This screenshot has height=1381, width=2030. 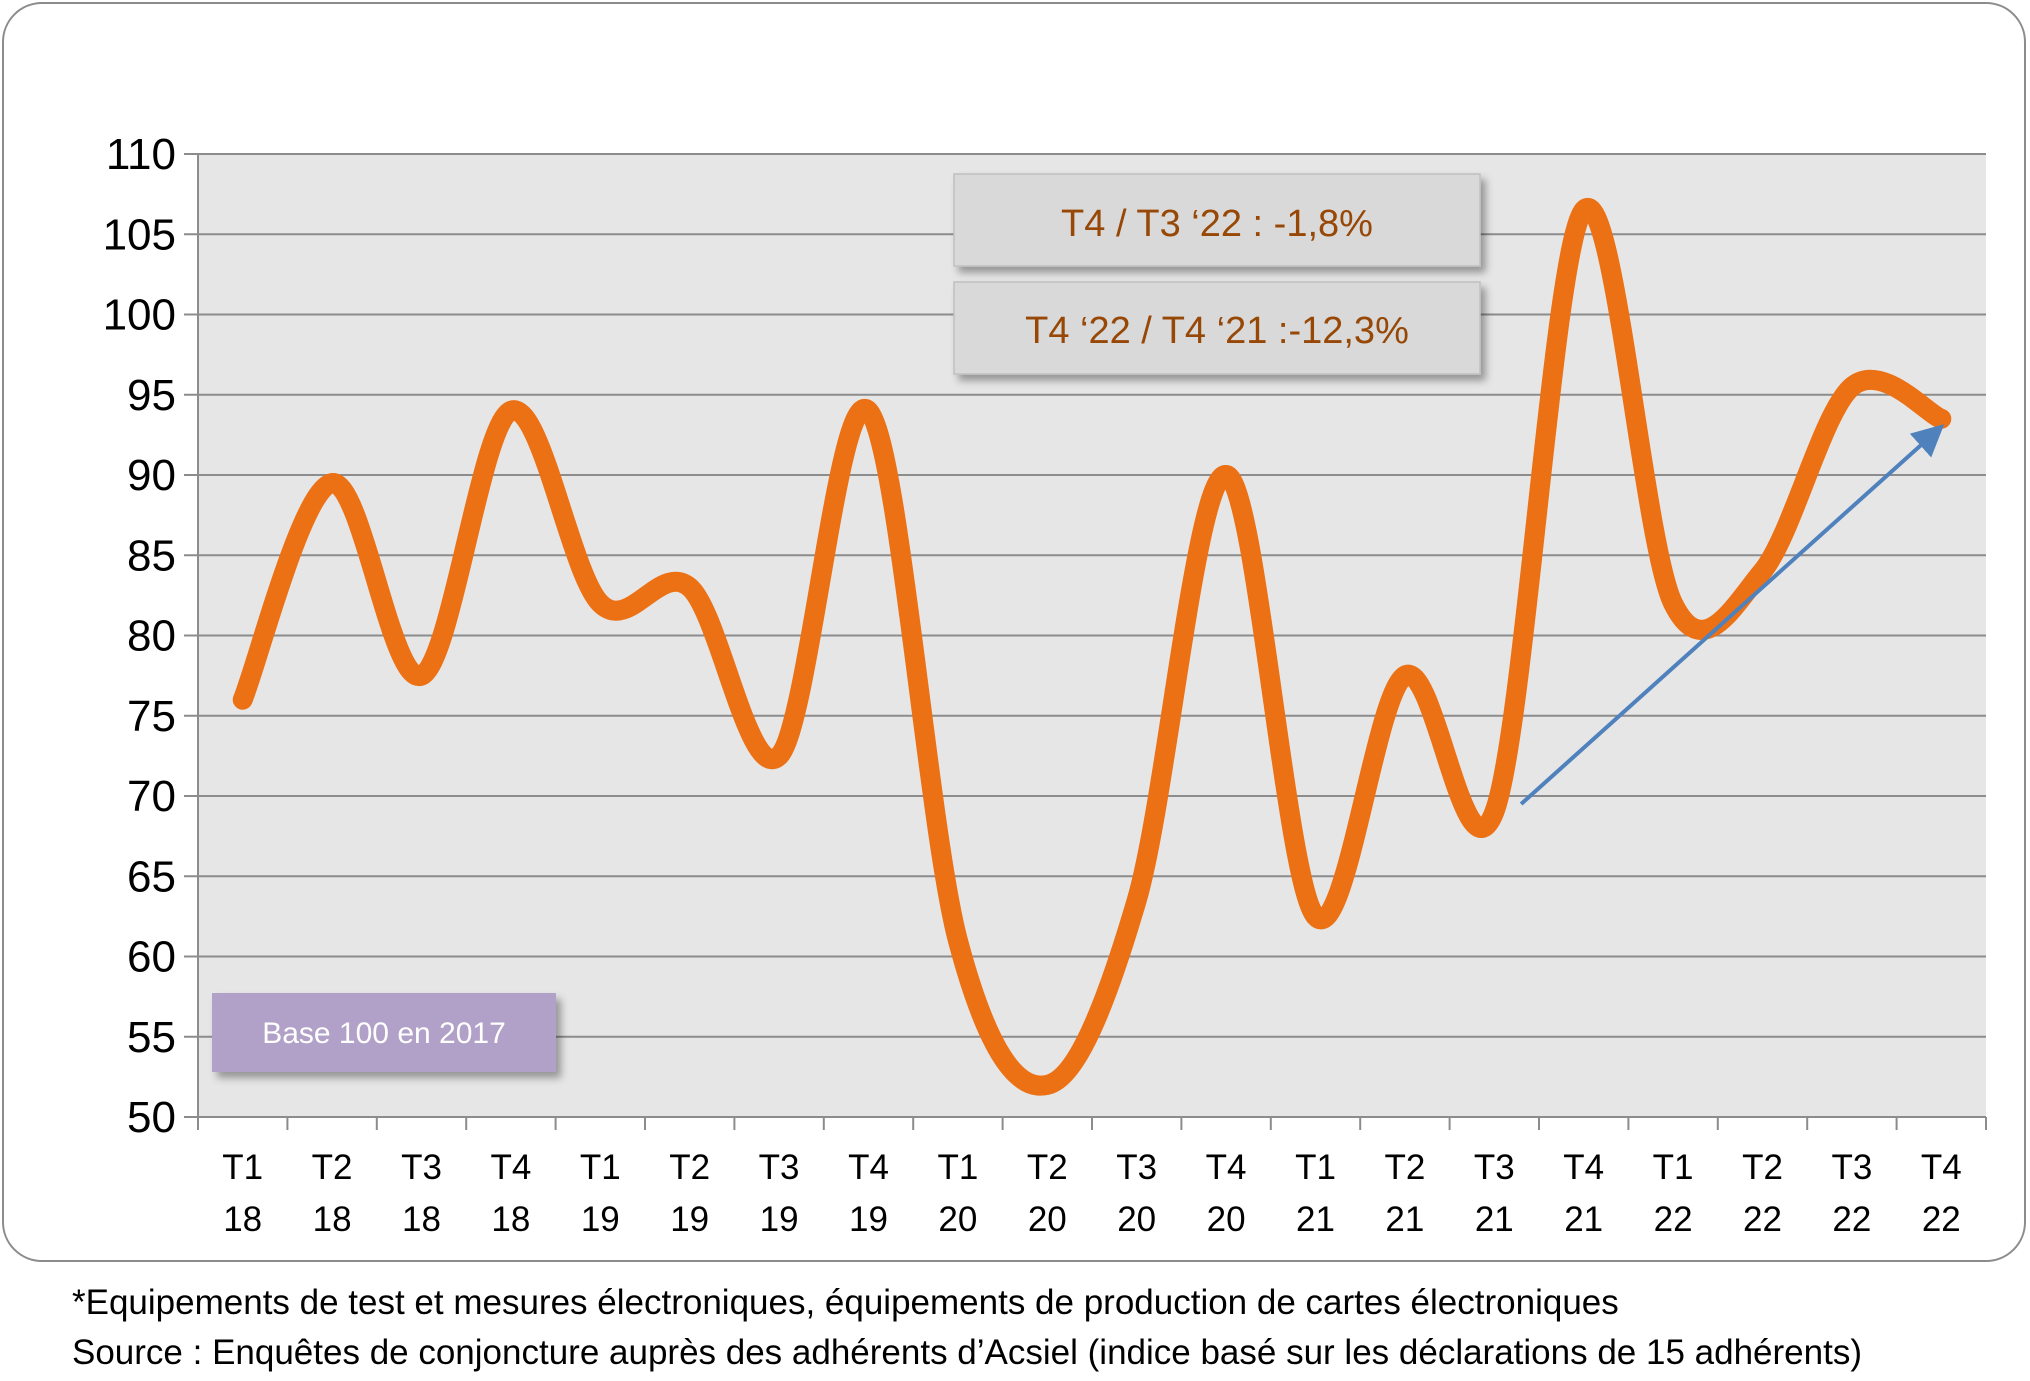 What do you see at coordinates (151, 395) in the screenshot?
I see `y-tick-label: 95` at bounding box center [151, 395].